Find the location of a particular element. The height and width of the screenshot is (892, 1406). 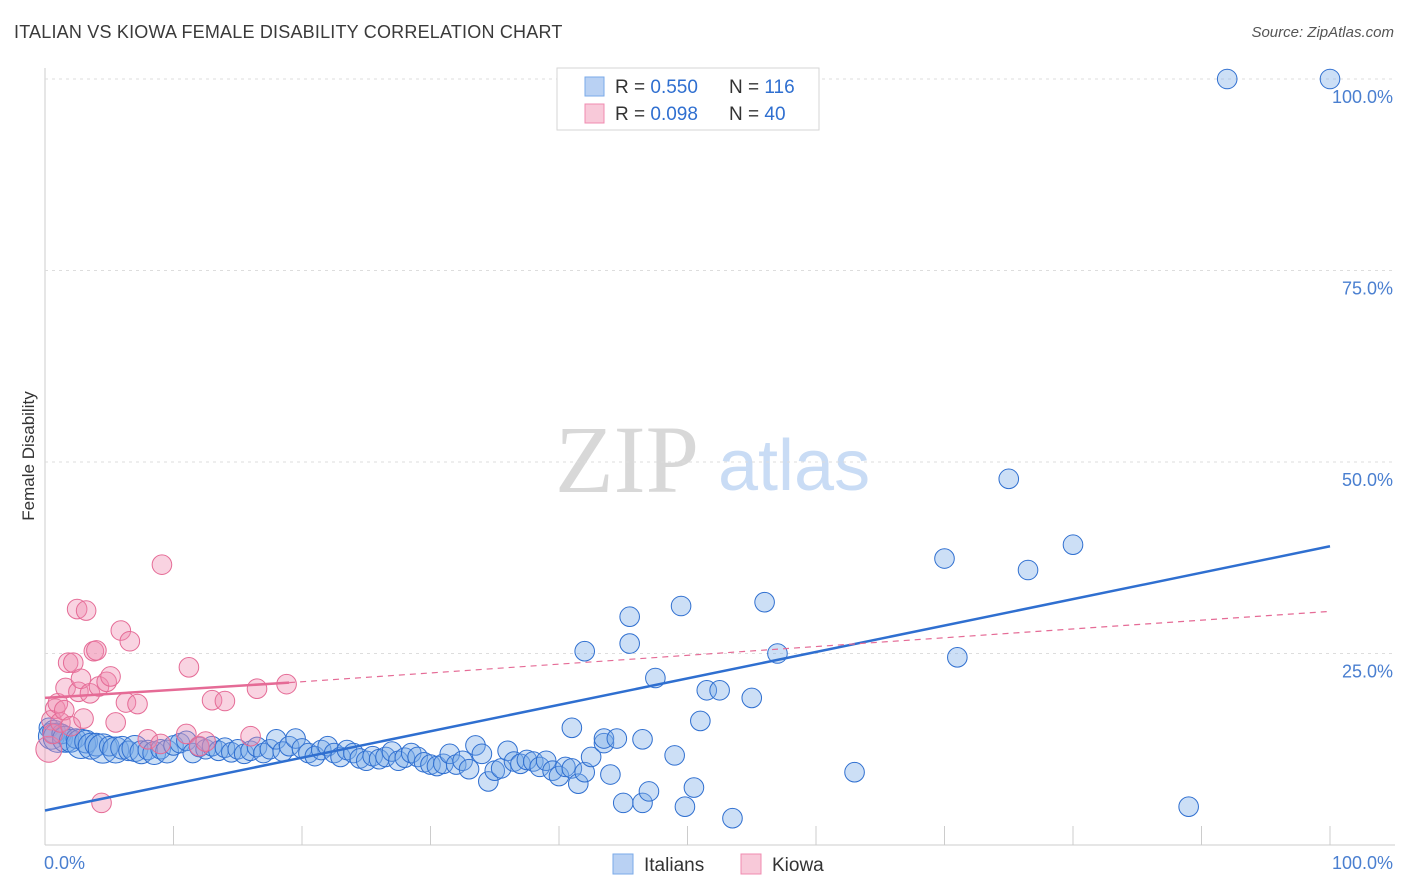

x-tick-label-min: 0.0% is located at coordinates (64, 863).